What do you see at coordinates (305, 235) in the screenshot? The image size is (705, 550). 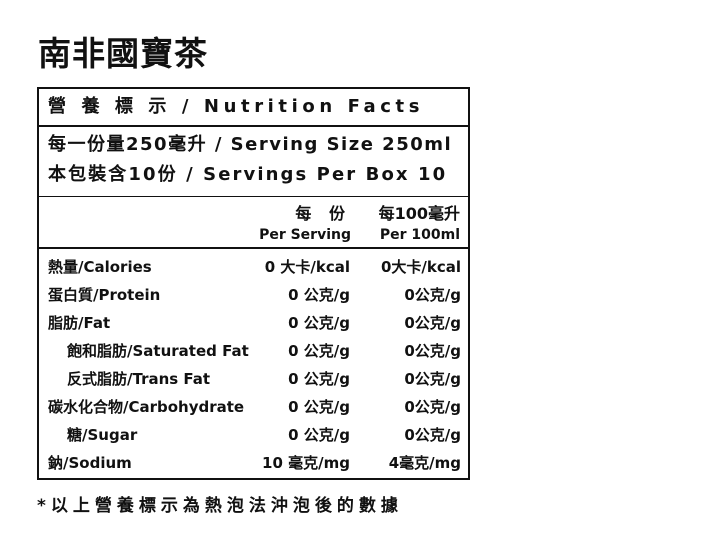 I see `per-serving-en: Per Serving` at bounding box center [305, 235].